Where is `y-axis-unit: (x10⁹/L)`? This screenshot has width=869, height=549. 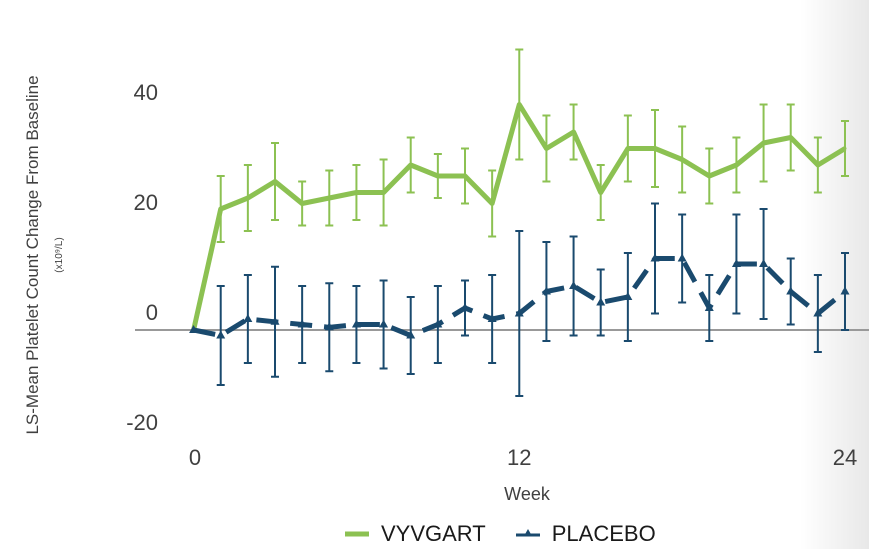
y-axis-unit: (x10⁹/L) is located at coordinates (59, 254).